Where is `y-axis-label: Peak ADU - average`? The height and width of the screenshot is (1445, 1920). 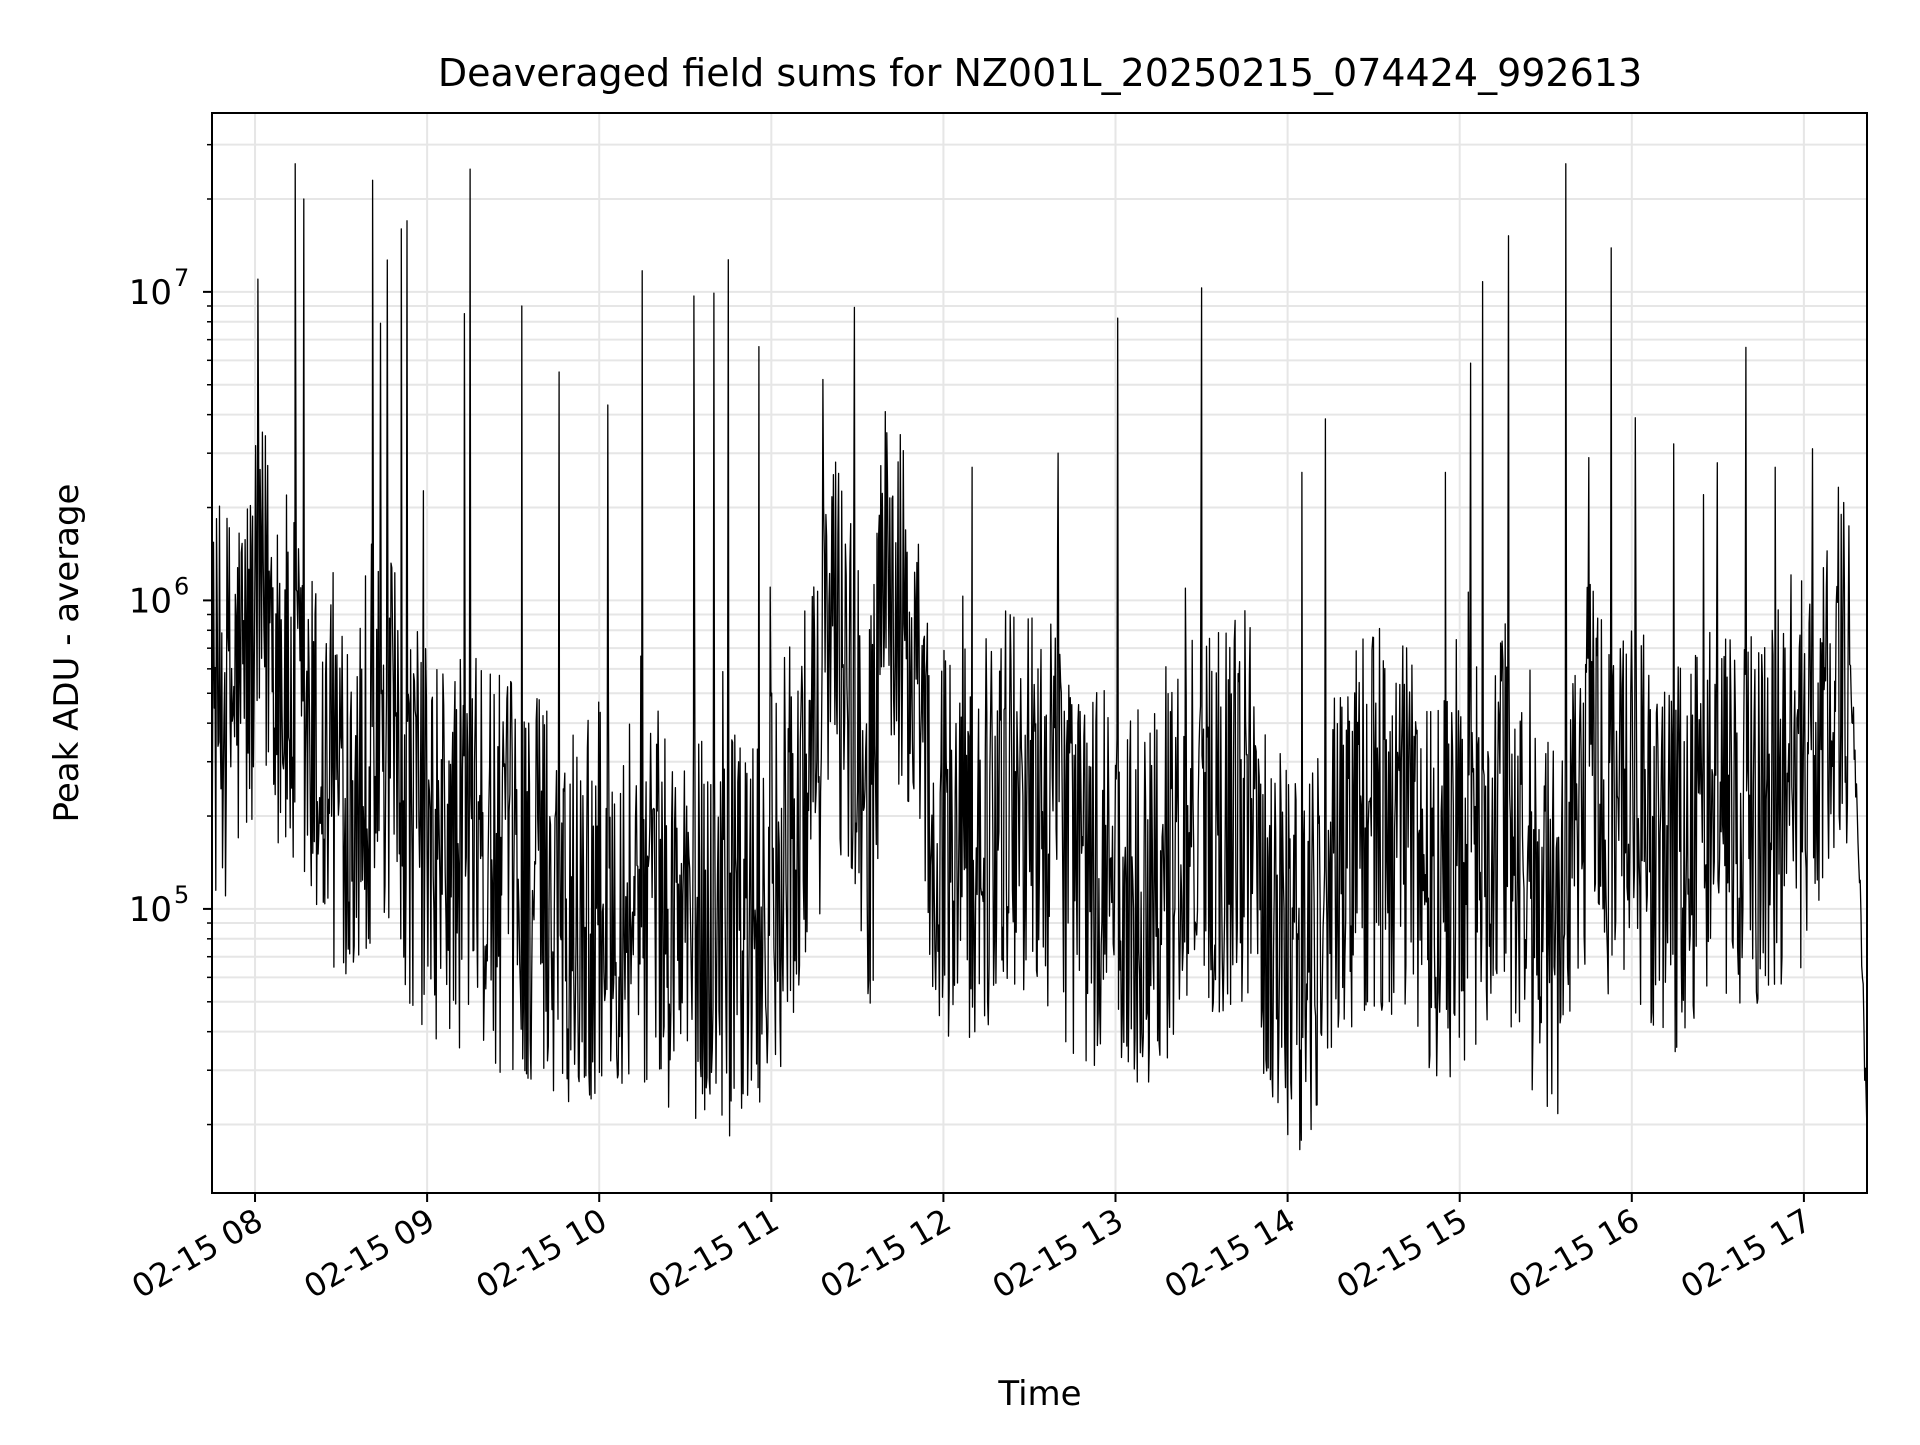 y-axis-label: Peak ADU - average is located at coordinates (67, 653).